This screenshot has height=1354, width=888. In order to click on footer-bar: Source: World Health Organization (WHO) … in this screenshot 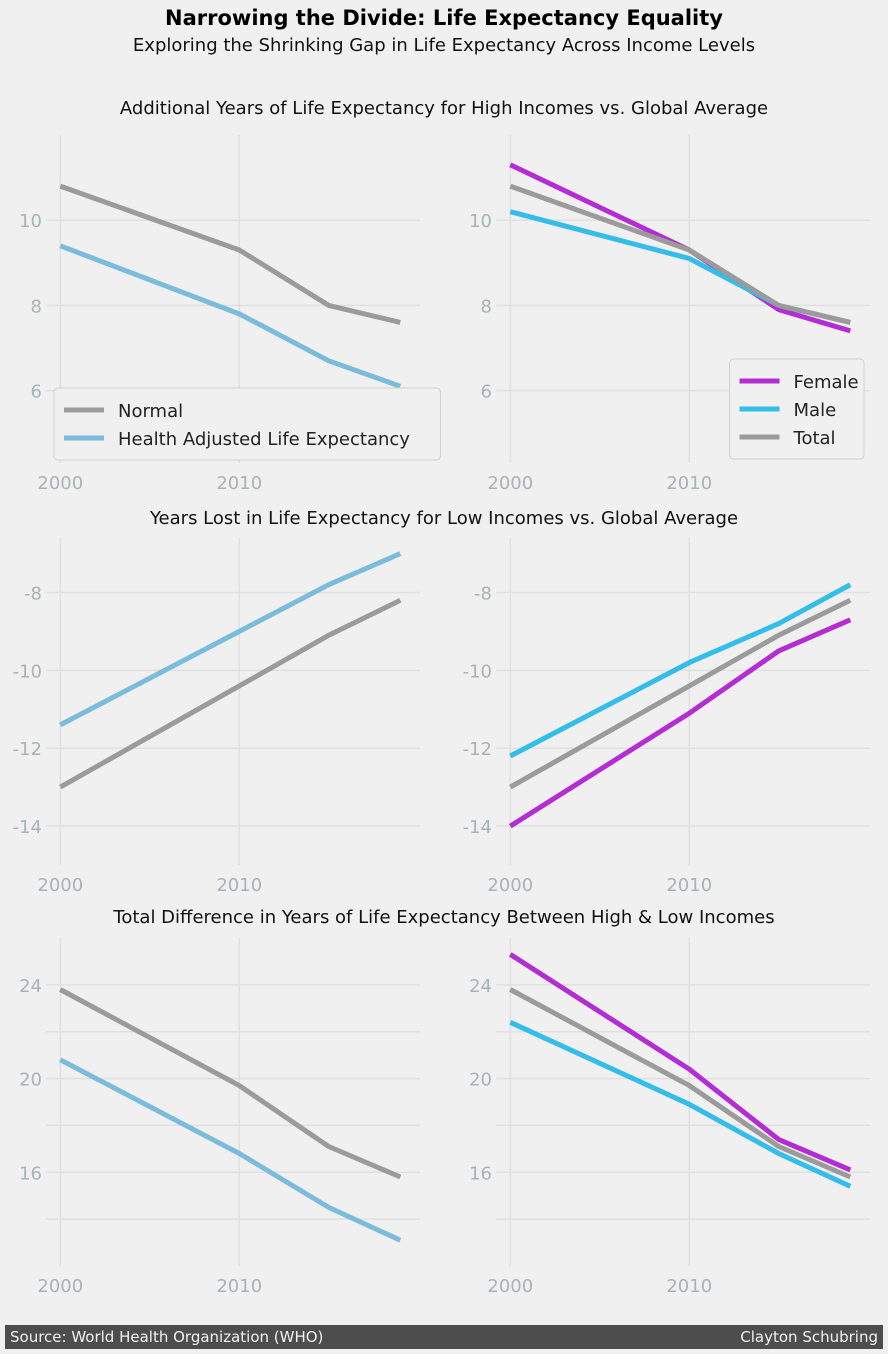, I will do `click(444, 1337)`.